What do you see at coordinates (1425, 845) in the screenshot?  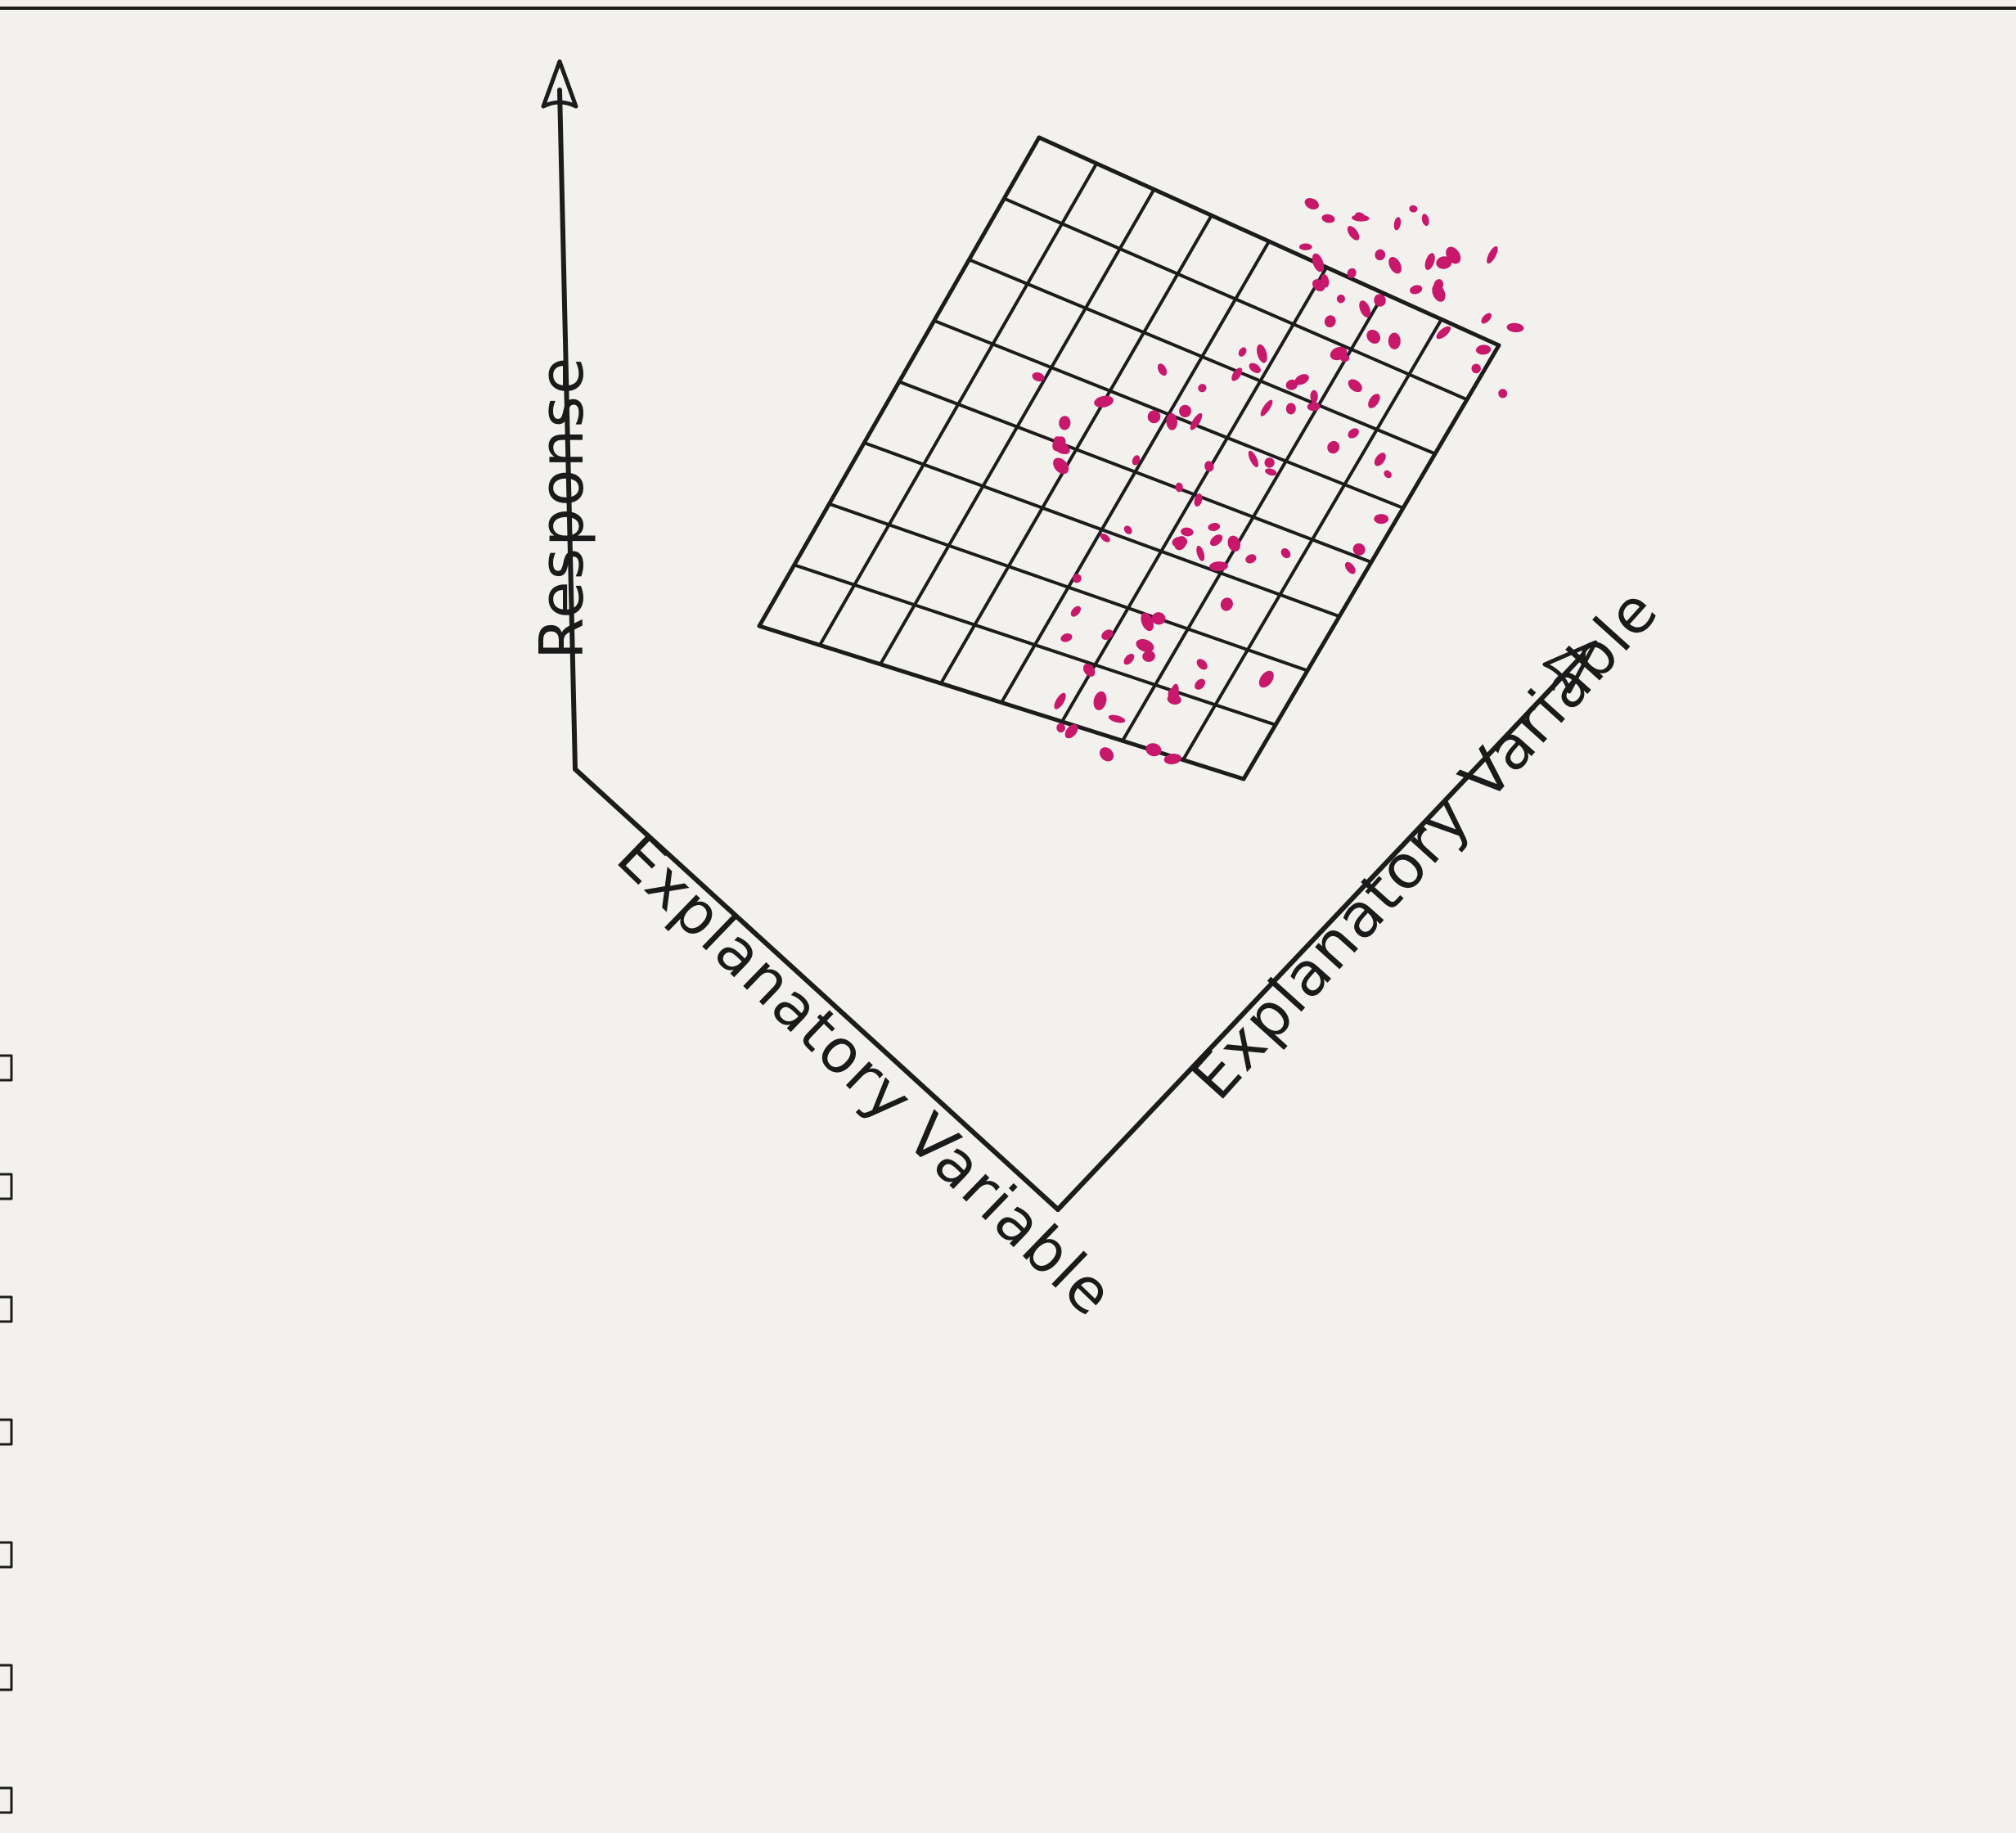 I see `explanatory-axis-right-label: Explanatory Variable` at bounding box center [1425, 845].